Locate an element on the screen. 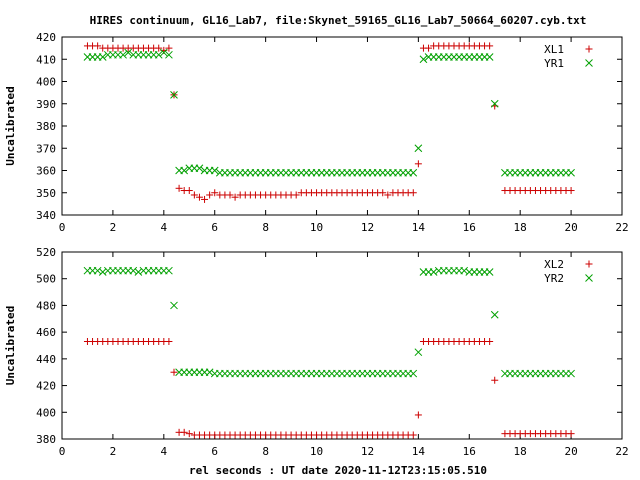 Image resolution: width=640 pixels, height=480 pixels. legend-label: XL1 is located at coordinates (554, 49).